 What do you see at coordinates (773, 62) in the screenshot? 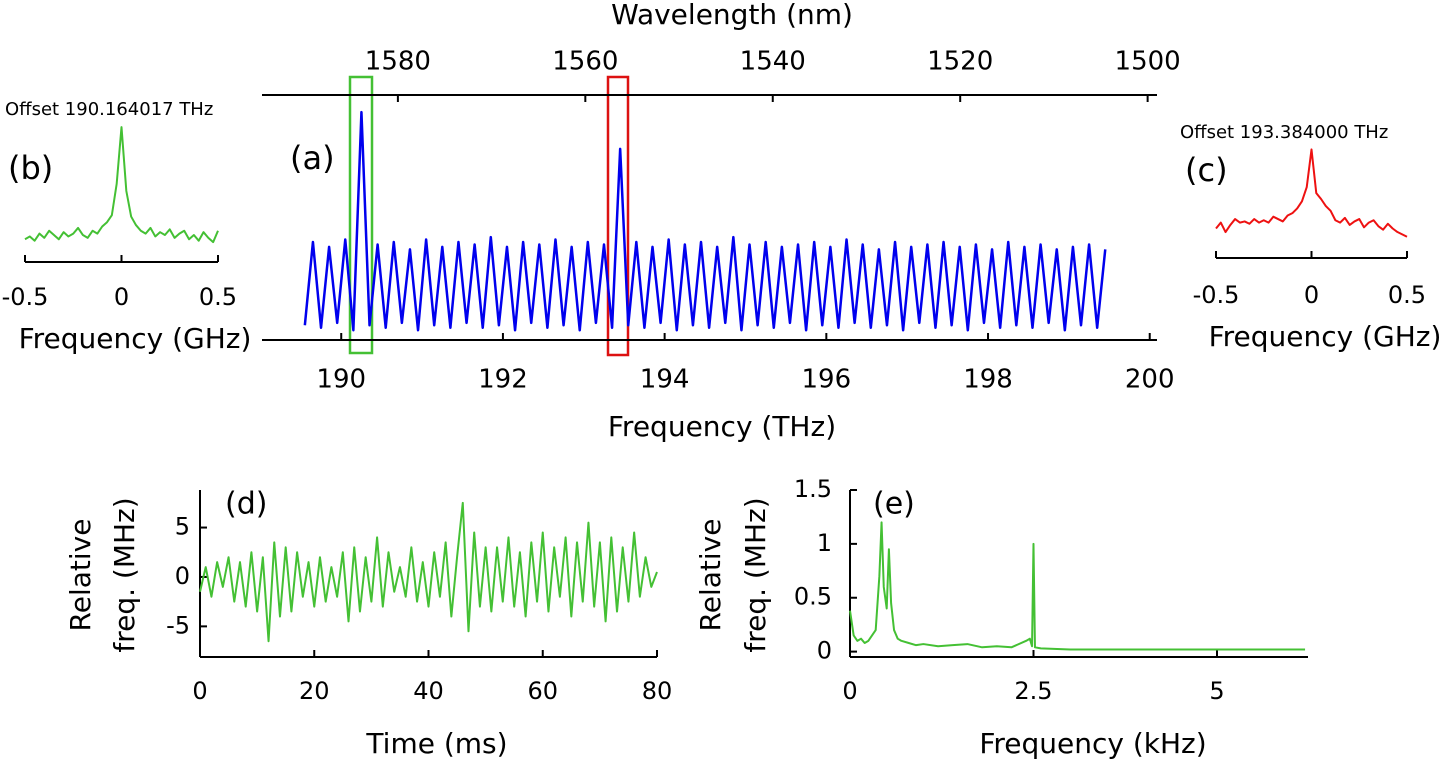
I see `x2-tick-label: 1540` at bounding box center [773, 62].